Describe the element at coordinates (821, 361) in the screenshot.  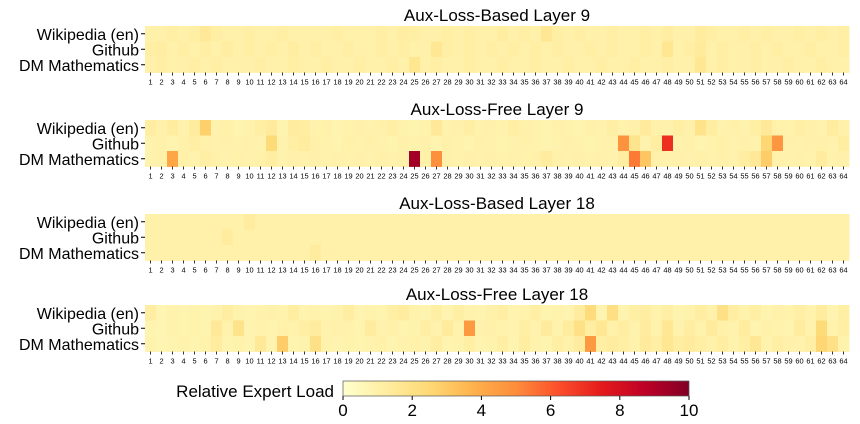
I see `column-label: 62` at that location.